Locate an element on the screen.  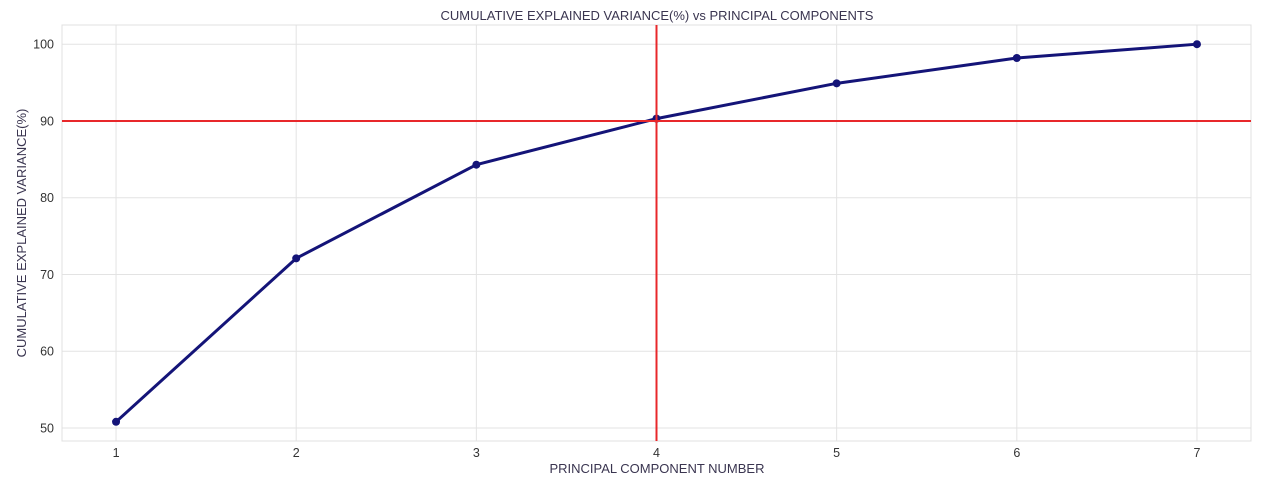
x-tick-label: 4 is located at coordinates (656, 453).